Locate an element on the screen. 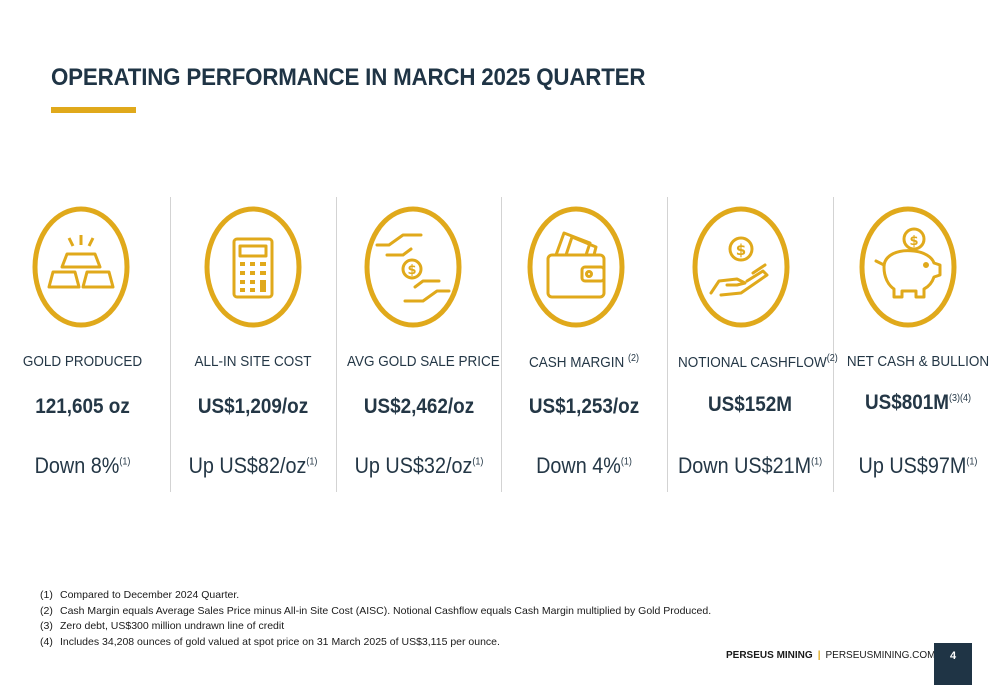 The height and width of the screenshot is (685, 1000). hand-coin-icon: $ is located at coordinates (741, 267).